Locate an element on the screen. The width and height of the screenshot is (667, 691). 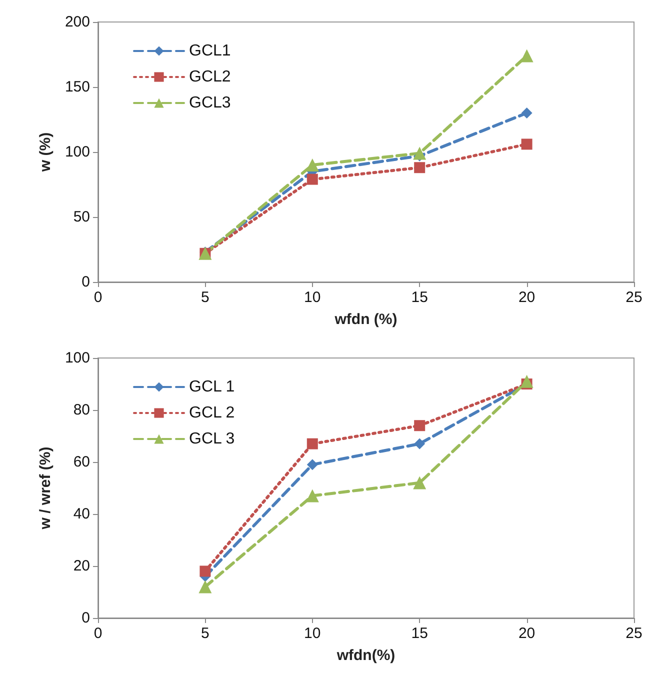
legend-label: GCL 3 is located at coordinates (212, 439).